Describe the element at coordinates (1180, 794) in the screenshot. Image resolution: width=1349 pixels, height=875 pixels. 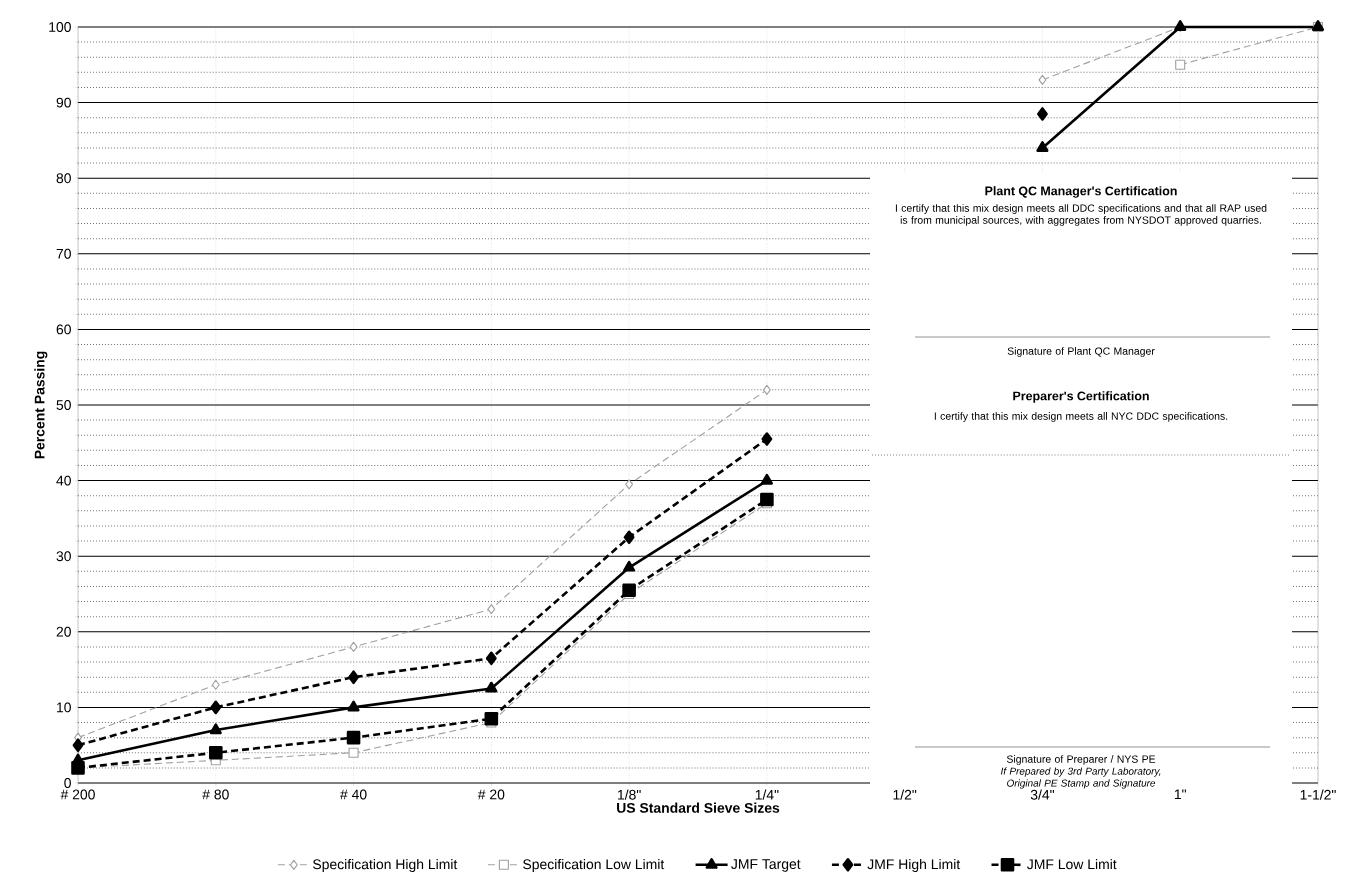
I see `x-tick-label: 1"` at that location.